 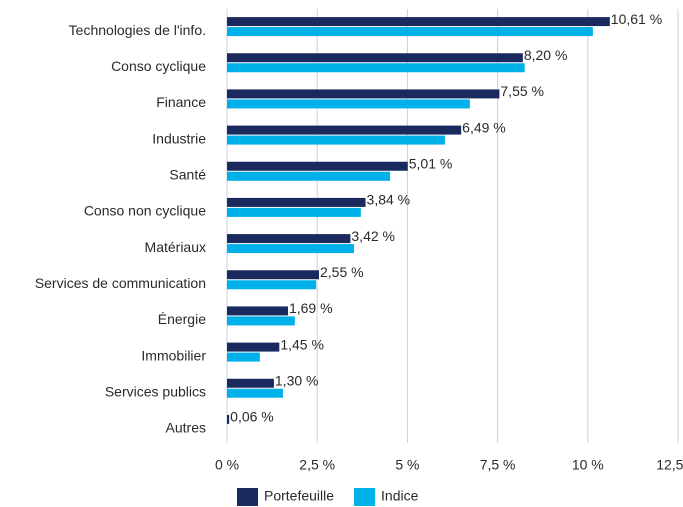 I want to click on category-label: Matériaux, so click(x=175, y=247).